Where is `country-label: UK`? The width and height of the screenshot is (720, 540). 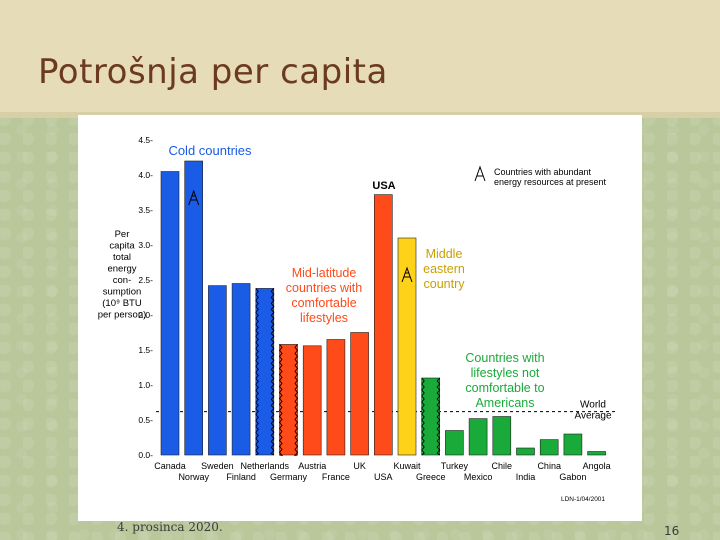
country-label: UK is located at coordinates (359, 466).